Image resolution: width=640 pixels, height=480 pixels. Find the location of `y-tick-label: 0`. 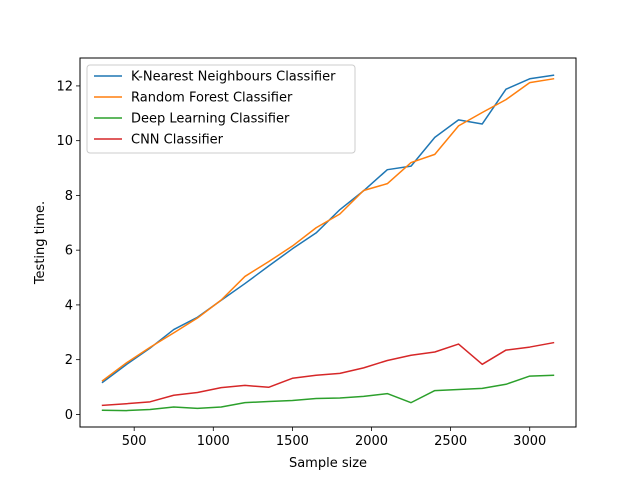

y-tick-label: 0 is located at coordinates (69, 415).